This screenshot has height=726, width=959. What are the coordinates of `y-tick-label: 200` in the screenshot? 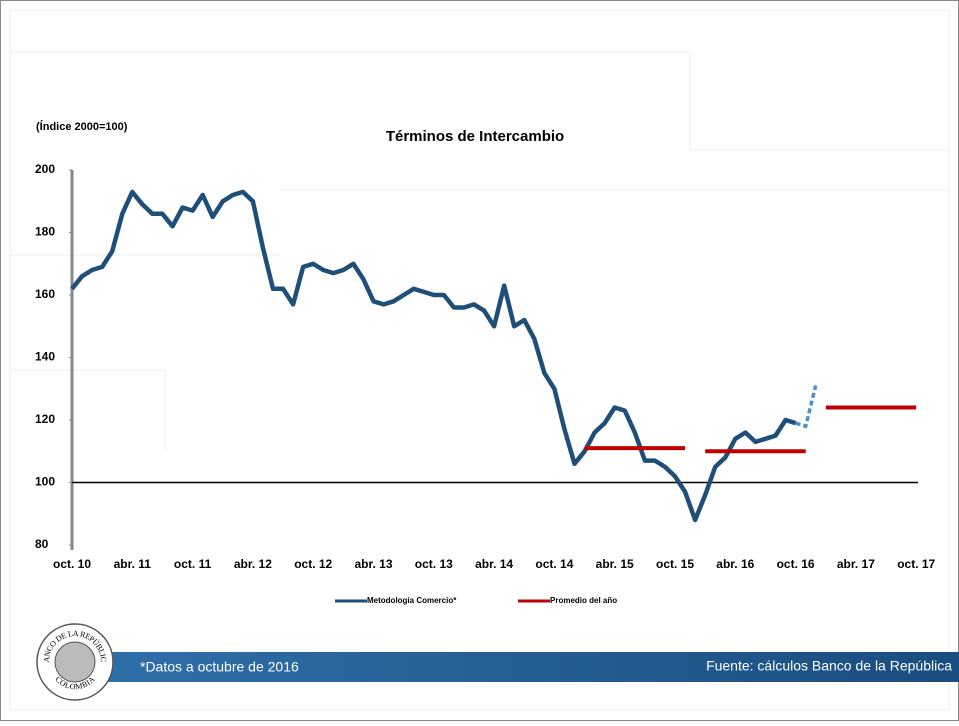 It's located at (45, 169).